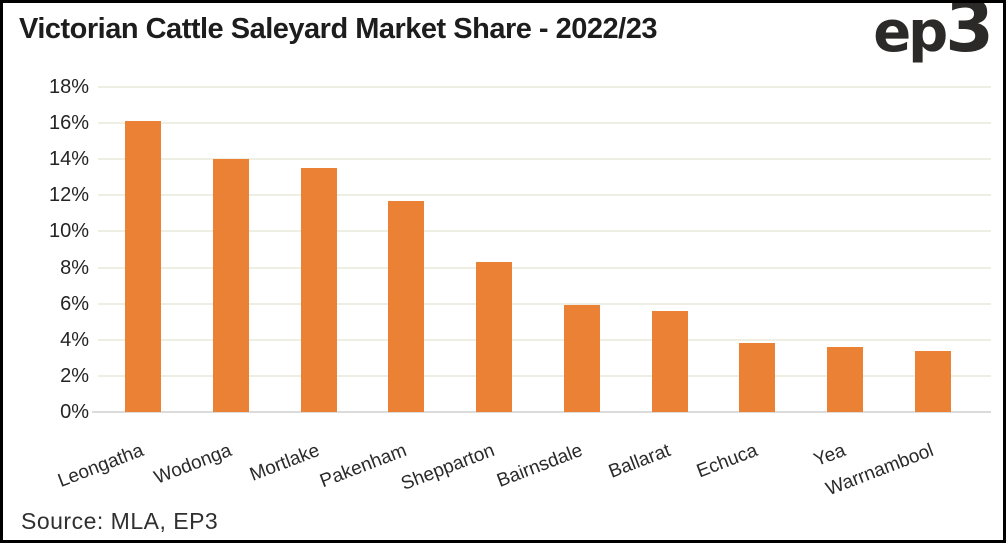  What do you see at coordinates (68, 231) in the screenshot?
I see `y-tick-label-10-: 10%` at bounding box center [68, 231].